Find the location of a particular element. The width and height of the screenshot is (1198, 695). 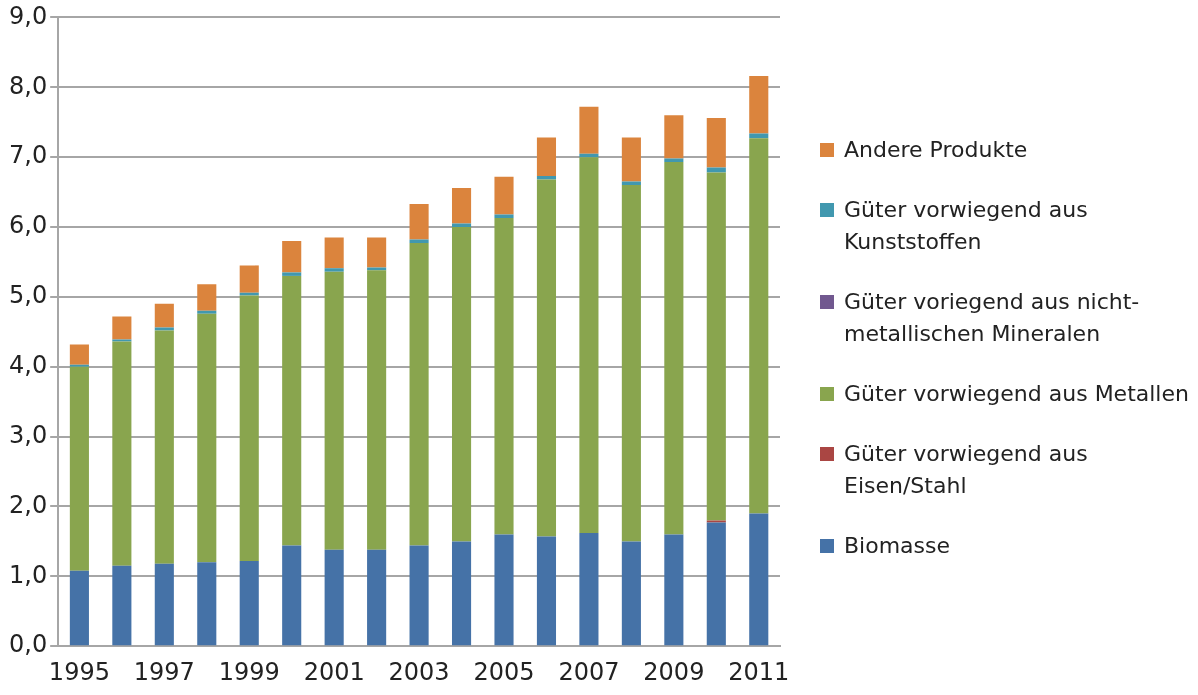

x-tick-label: 2003 is located at coordinates (419, 671).